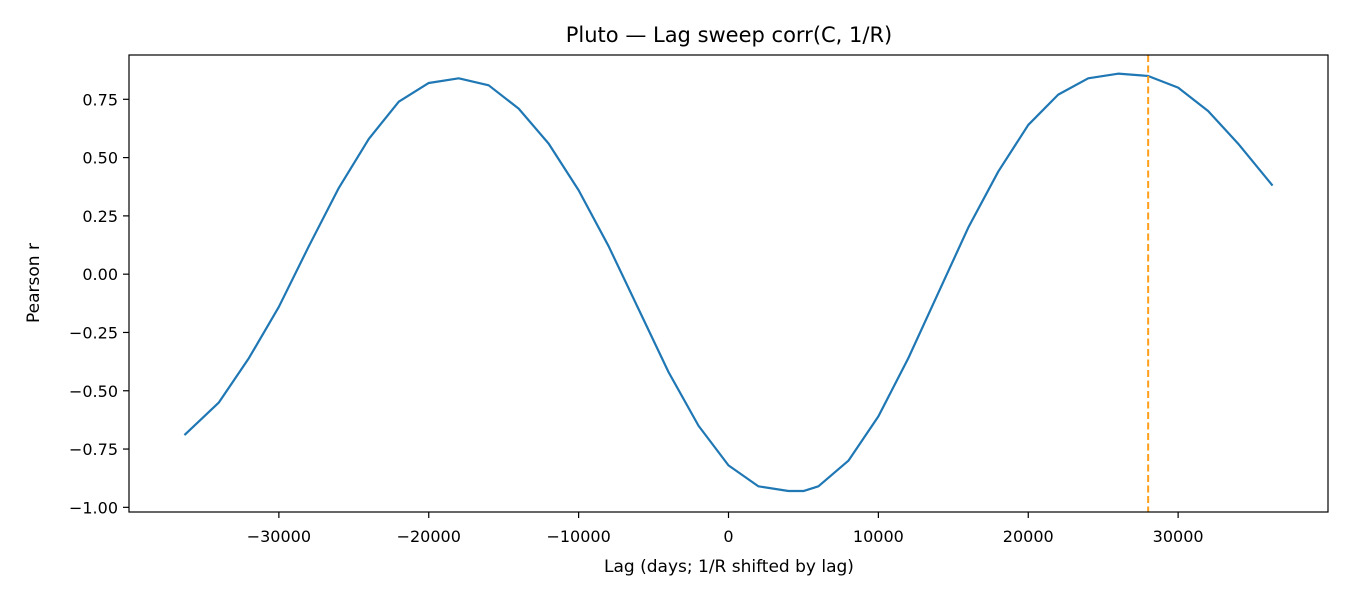 This screenshot has width=1350, height=600. Describe the element at coordinates (34, 283) in the screenshot. I see `y-axis-label: Pearson r` at that location.